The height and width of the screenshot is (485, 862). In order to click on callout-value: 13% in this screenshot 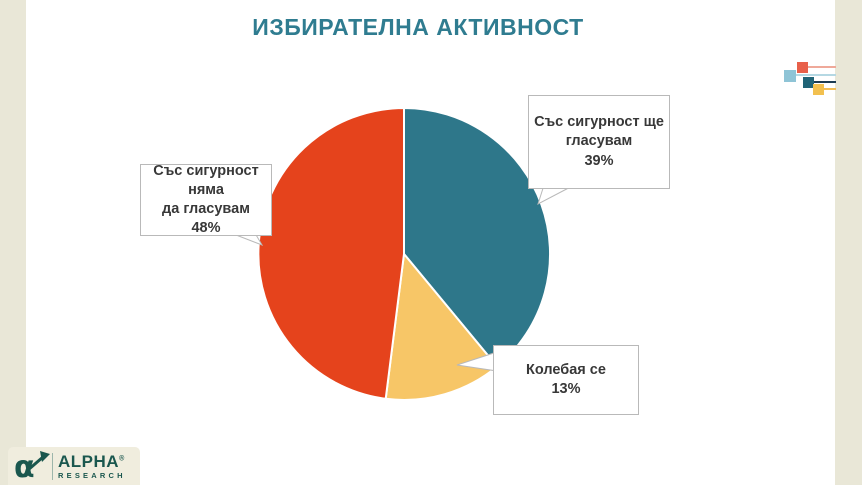, I will do `click(566, 389)`.